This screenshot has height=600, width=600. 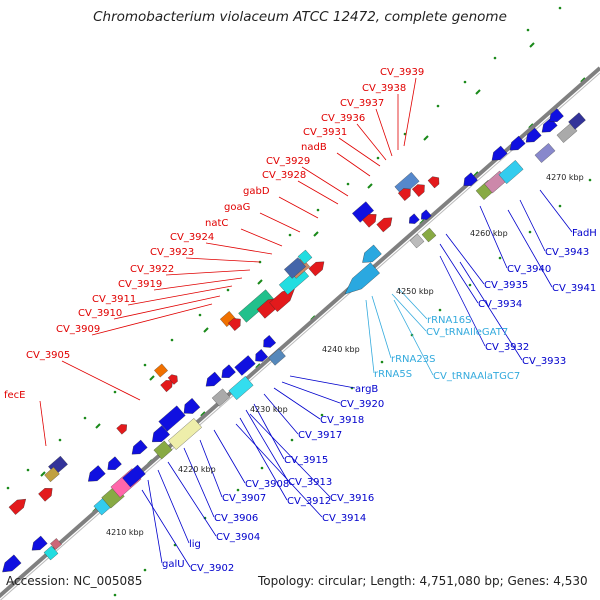 I want to click on gene-label-below: galU, so click(x=173, y=564).